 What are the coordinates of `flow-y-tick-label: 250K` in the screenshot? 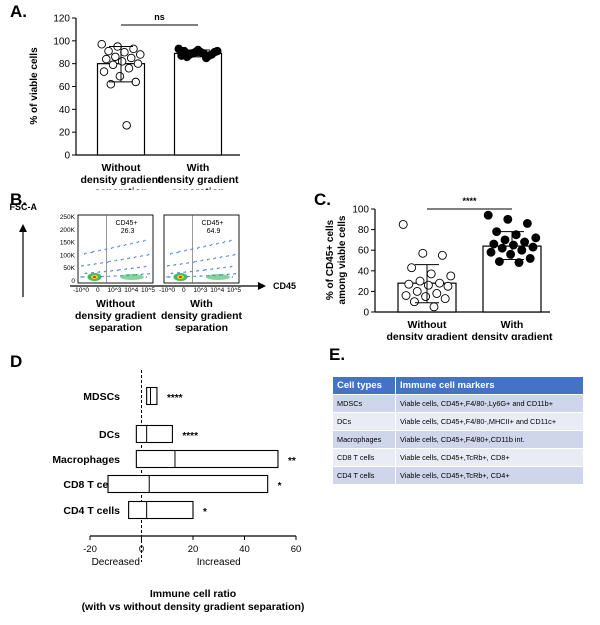 It's located at (68, 217).